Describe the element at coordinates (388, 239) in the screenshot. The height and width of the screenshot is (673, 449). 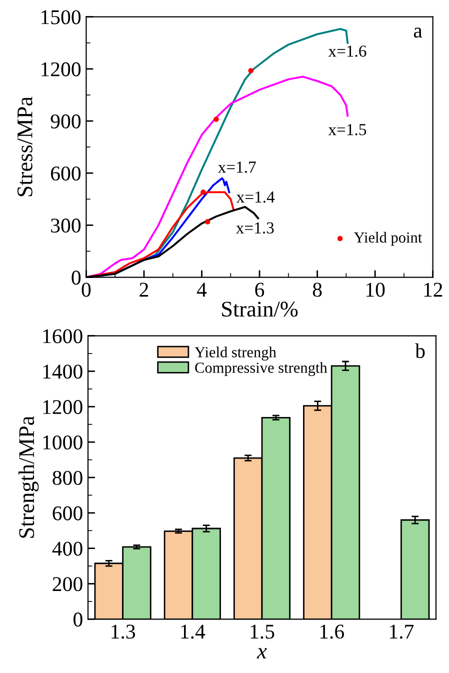
I see `legend-label: Yield point` at that location.